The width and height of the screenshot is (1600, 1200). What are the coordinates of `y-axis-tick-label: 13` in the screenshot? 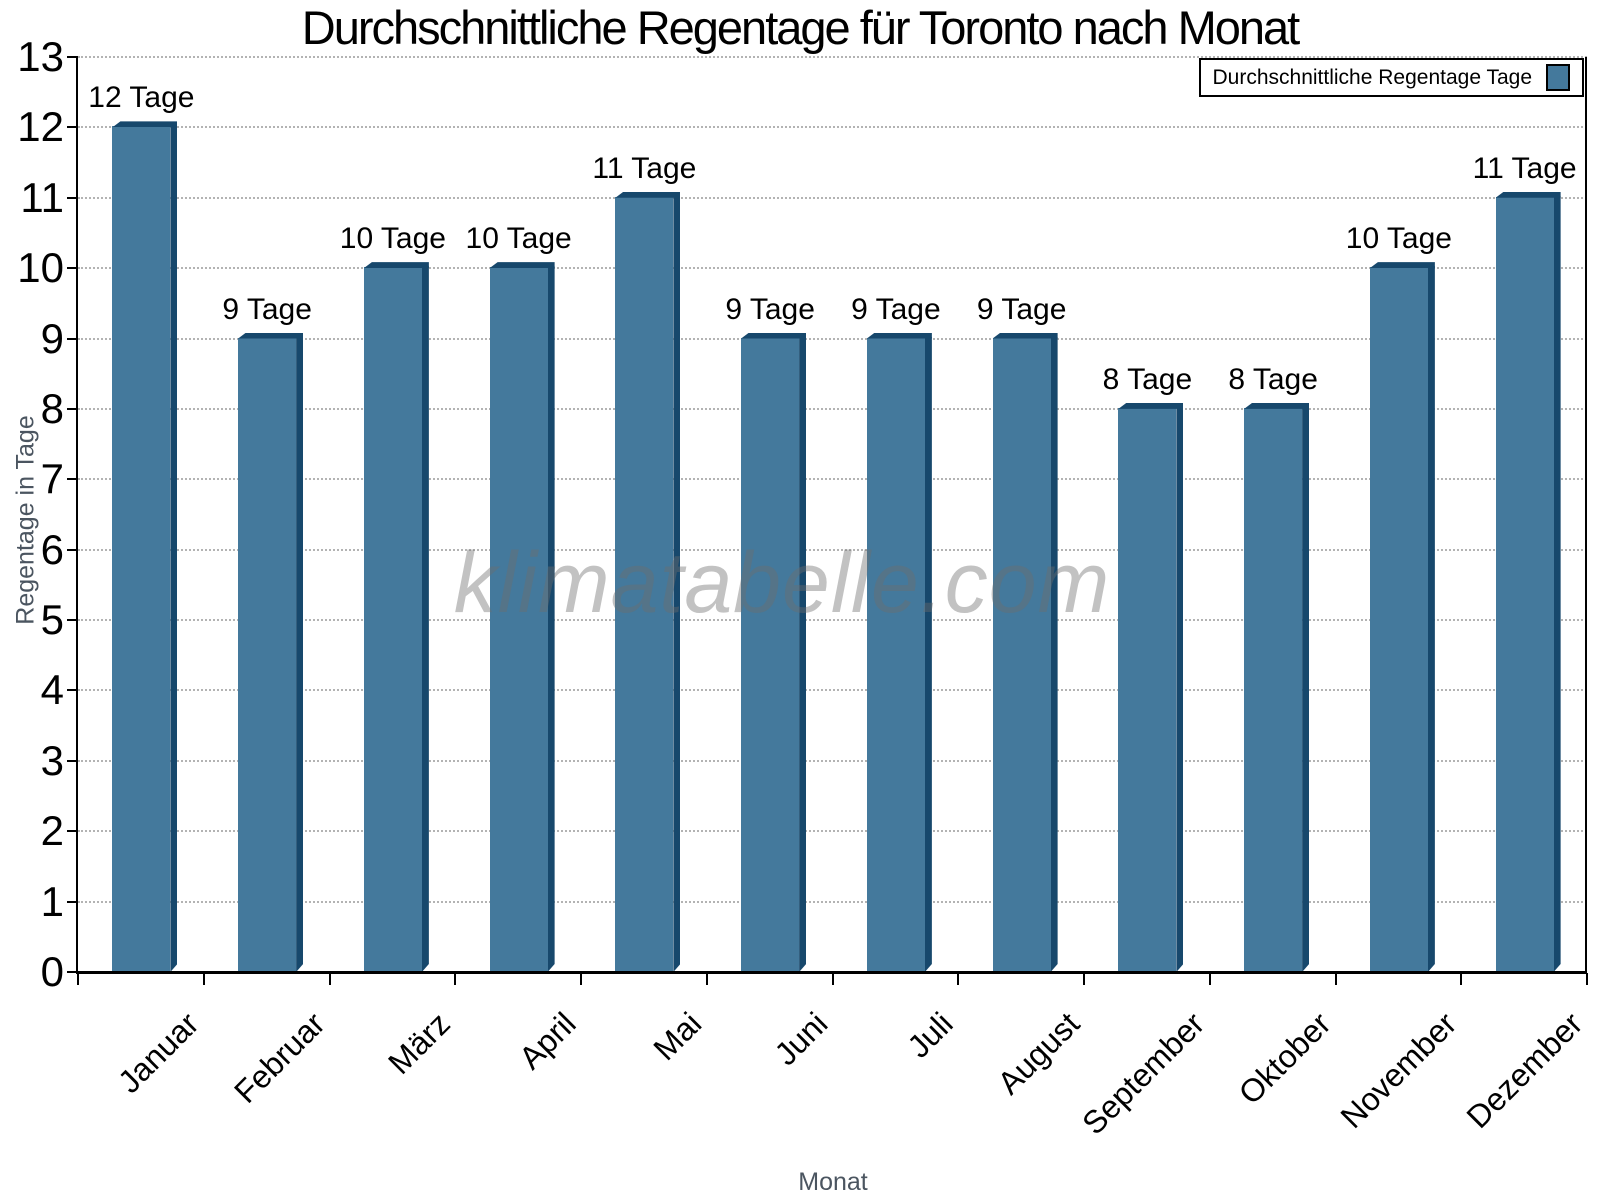 It's located at (40, 56).